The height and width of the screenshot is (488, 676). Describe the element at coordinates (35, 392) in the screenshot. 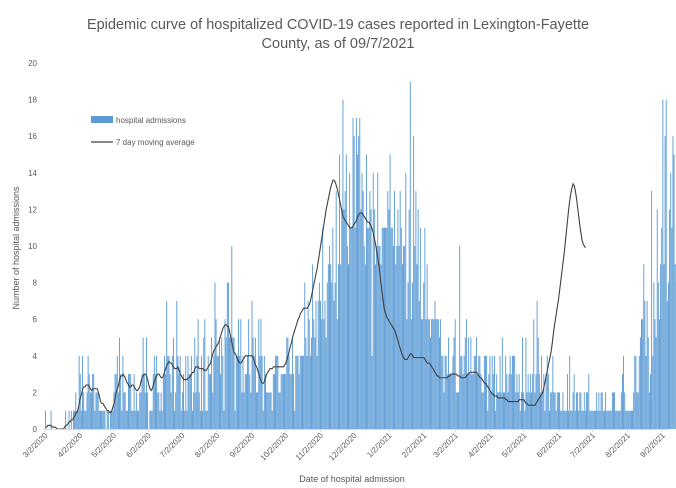

I see `y-tick-label: 2` at that location.